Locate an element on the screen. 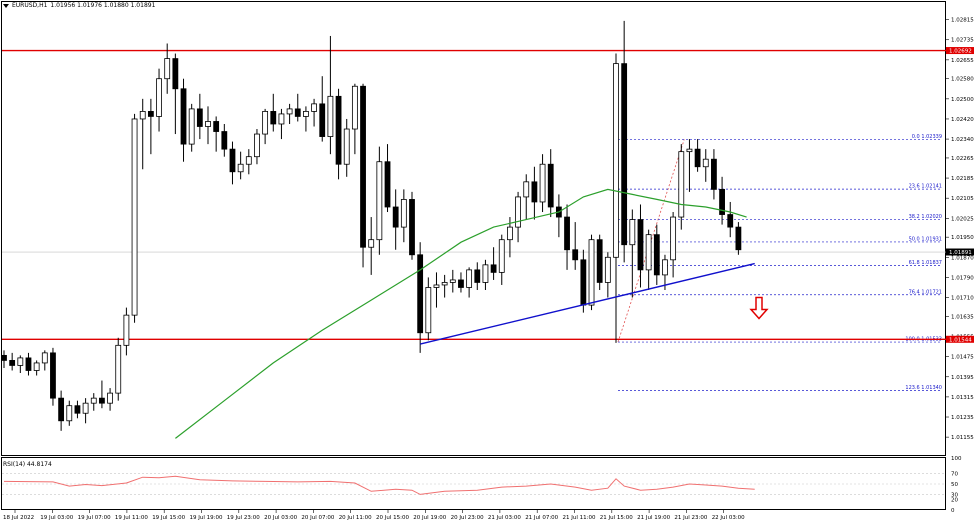 The image size is (975, 522). price-tick-label: 1.02735 is located at coordinates (962, 41).